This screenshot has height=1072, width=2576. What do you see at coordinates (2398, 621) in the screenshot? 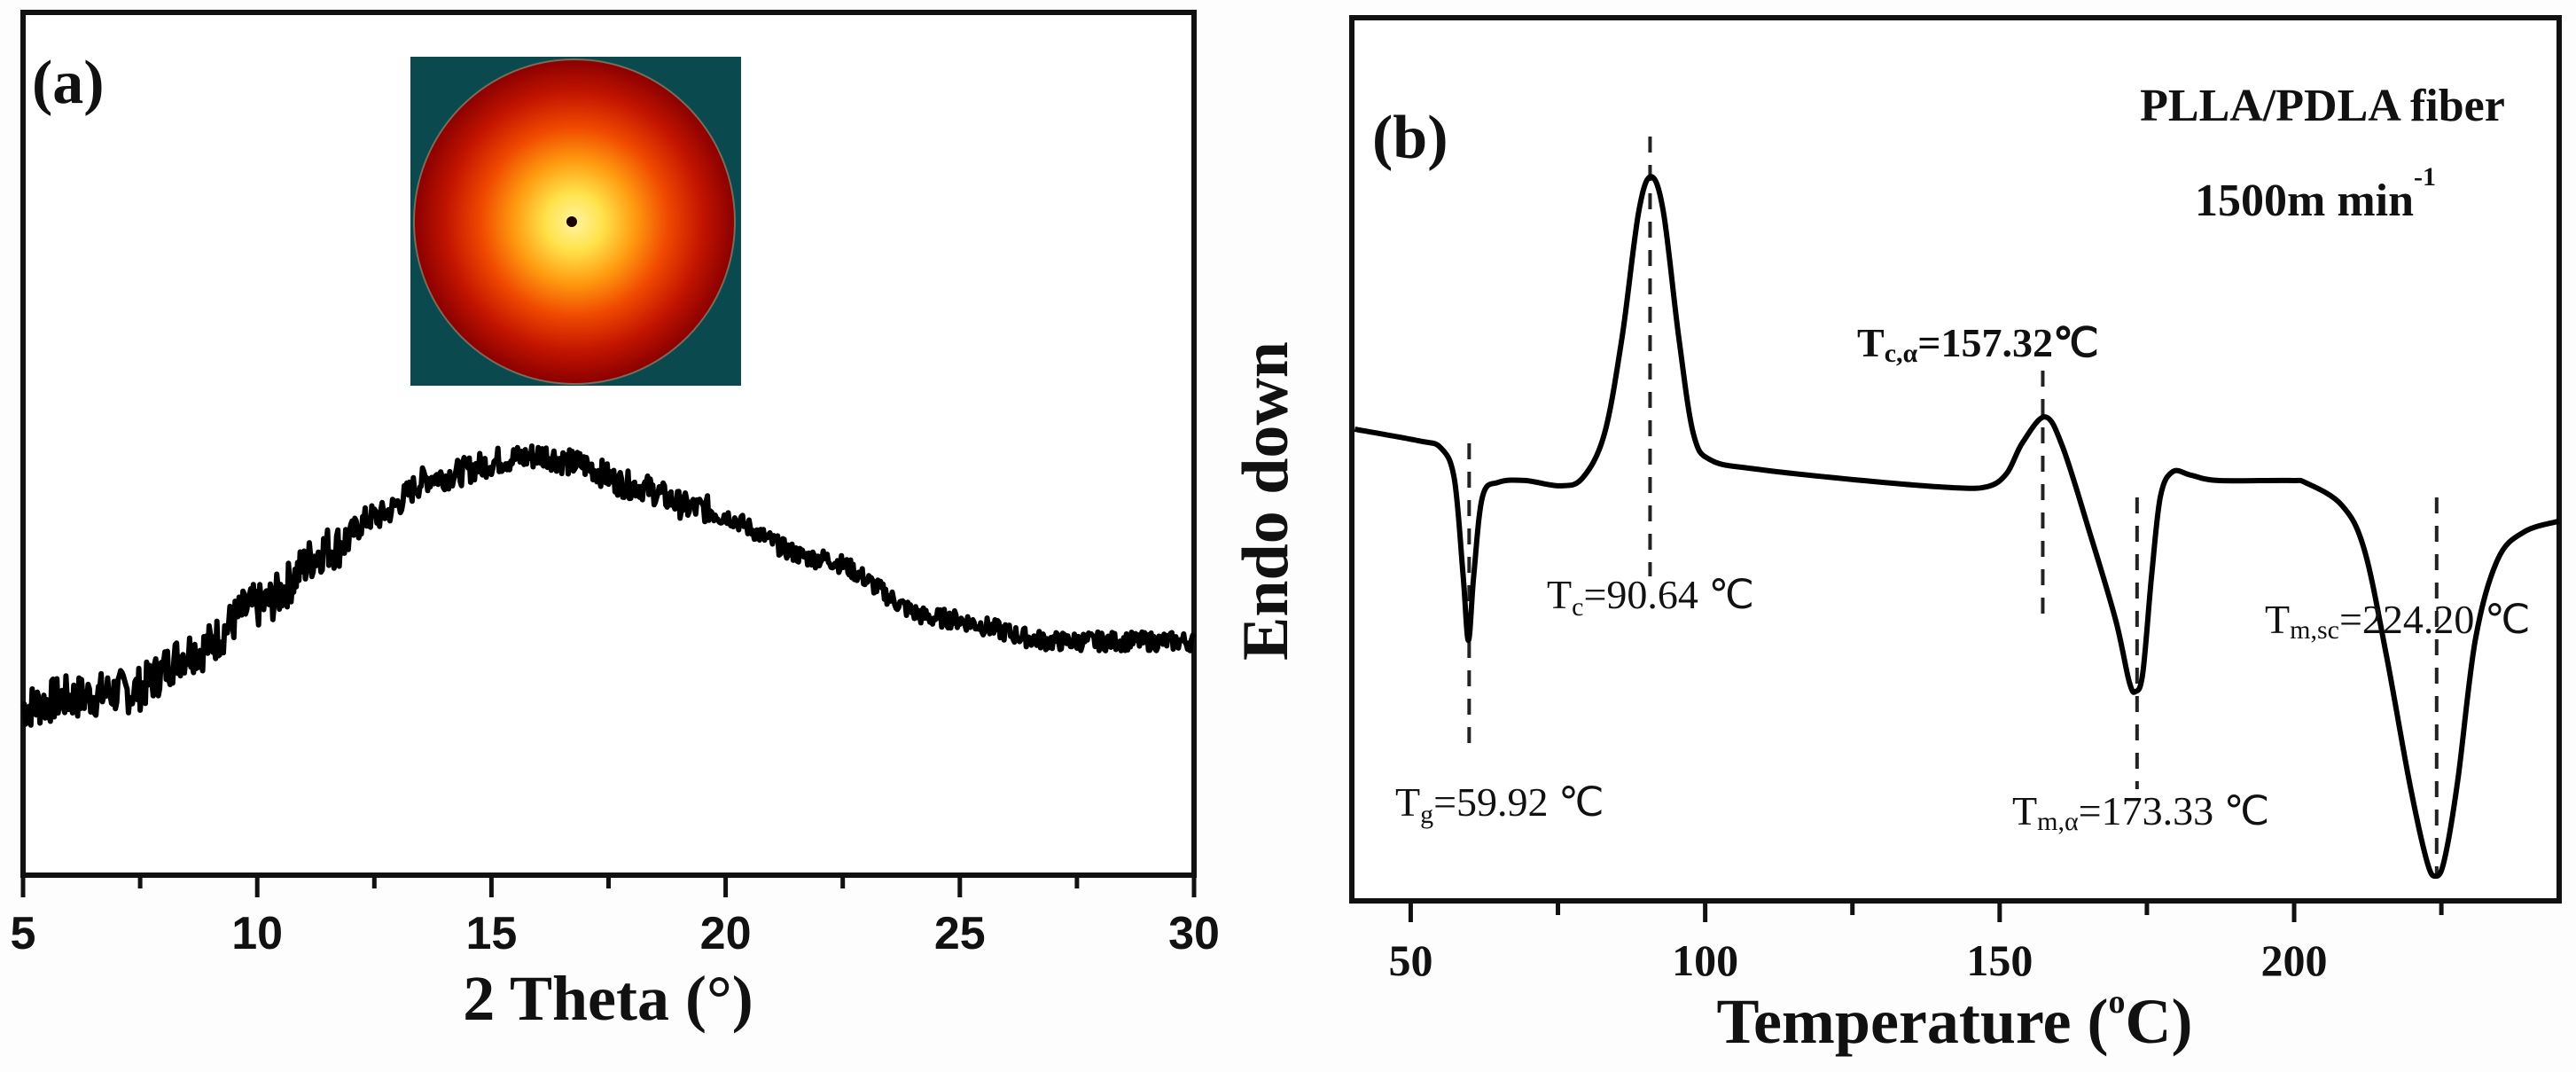
I see `annotation-tm-sc: Tm,sc=224.20 ℃` at bounding box center [2398, 621].